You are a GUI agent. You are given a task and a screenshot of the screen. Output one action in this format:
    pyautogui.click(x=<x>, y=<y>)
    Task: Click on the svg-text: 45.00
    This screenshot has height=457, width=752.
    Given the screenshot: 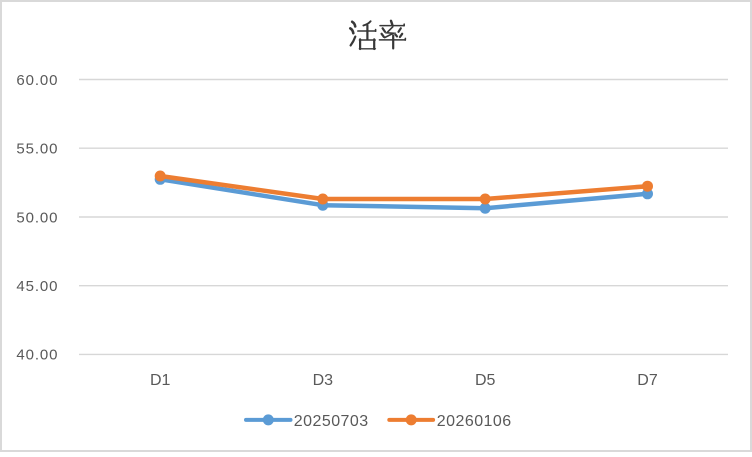 What is the action you would take?
    pyautogui.click(x=37, y=286)
    